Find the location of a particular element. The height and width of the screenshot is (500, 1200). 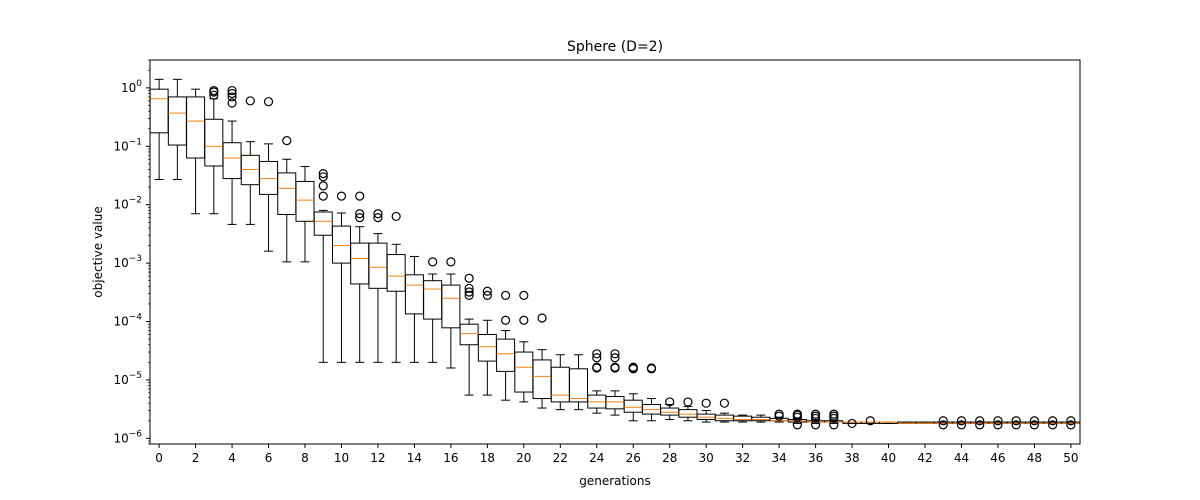

x-tick-label: 18 is located at coordinates (487, 458).